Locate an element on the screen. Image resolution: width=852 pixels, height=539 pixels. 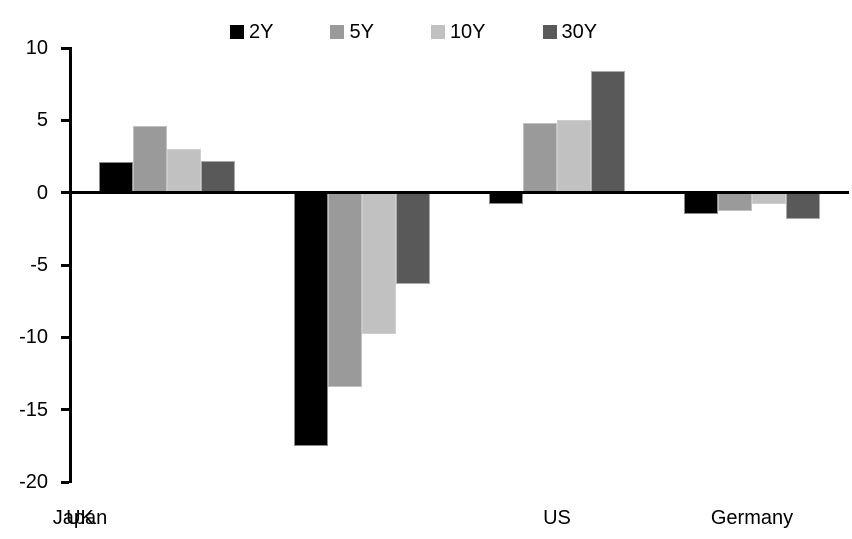
bar-us-5y is located at coordinates (150, 159).